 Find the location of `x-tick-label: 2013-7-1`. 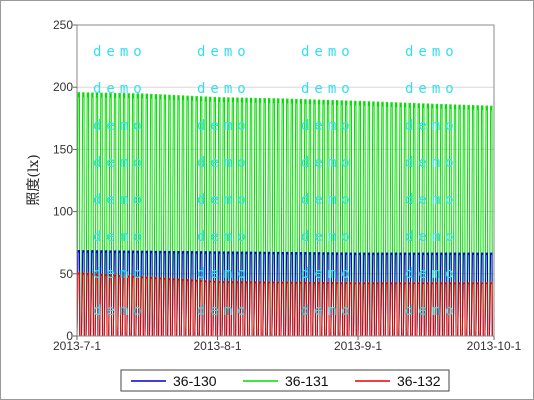

x-tick-label: 2013-7-1 is located at coordinates (77, 346).